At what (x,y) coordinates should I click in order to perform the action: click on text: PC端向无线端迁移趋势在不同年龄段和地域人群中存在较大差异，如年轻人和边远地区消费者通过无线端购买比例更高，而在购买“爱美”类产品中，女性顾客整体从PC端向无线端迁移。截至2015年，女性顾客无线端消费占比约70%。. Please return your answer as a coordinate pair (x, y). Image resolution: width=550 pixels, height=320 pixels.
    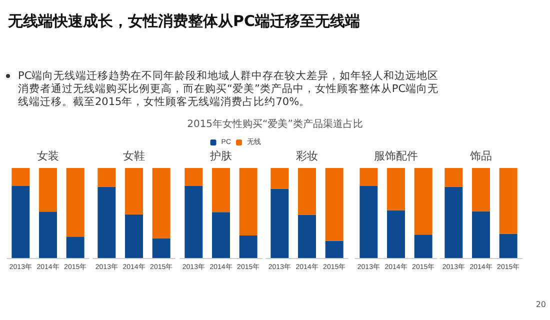
    Looking at the image, I should click on (229, 89).